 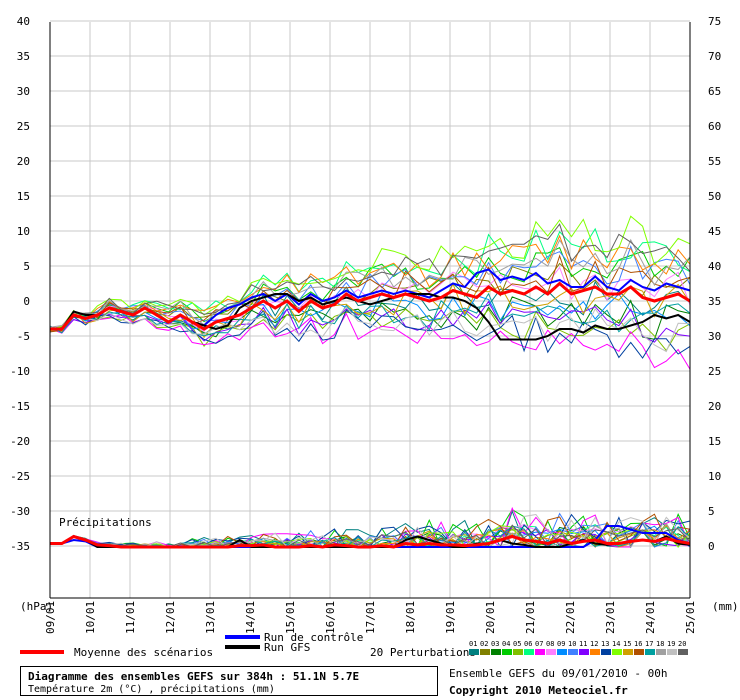 I want to click on right-tick-label: 10, so click(x=714, y=476).